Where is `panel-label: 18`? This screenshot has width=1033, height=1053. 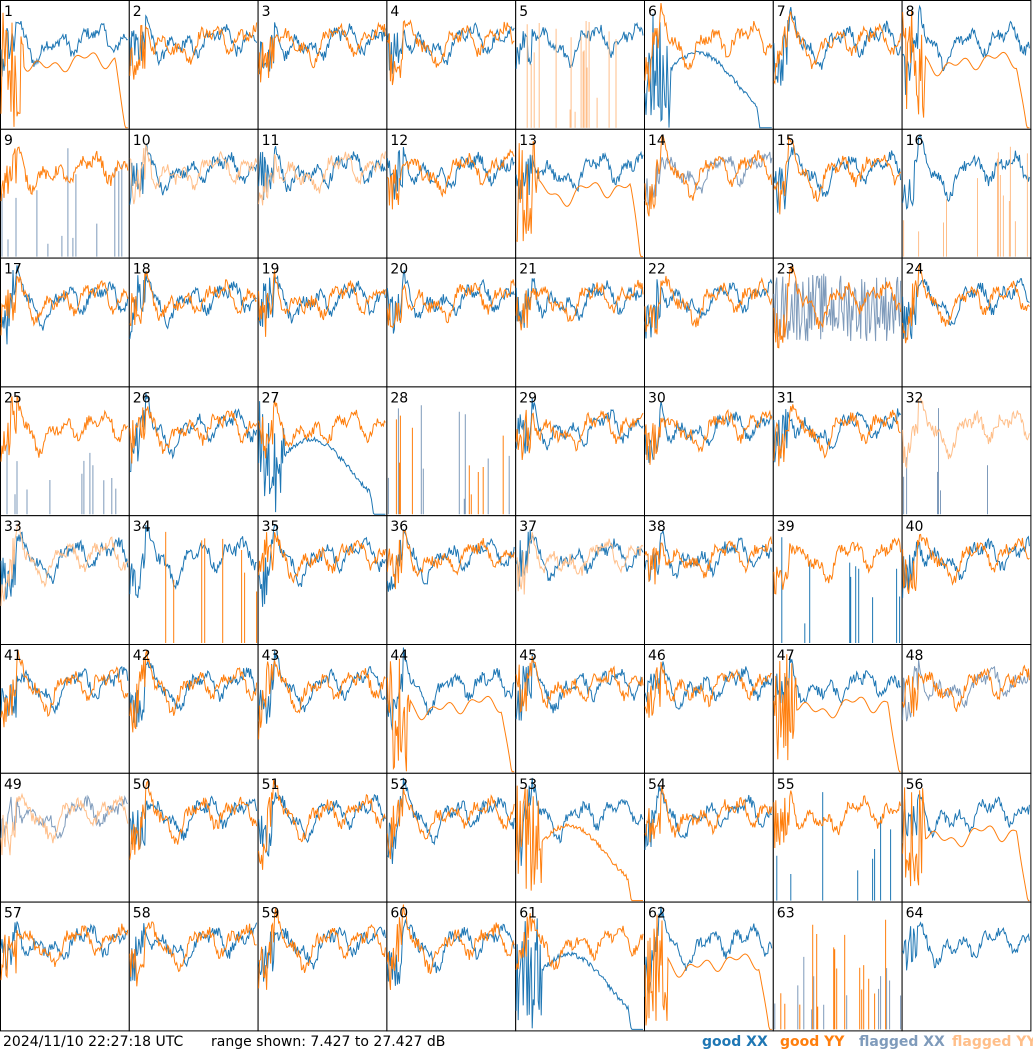
panel-label: 18 is located at coordinates (142, 270).